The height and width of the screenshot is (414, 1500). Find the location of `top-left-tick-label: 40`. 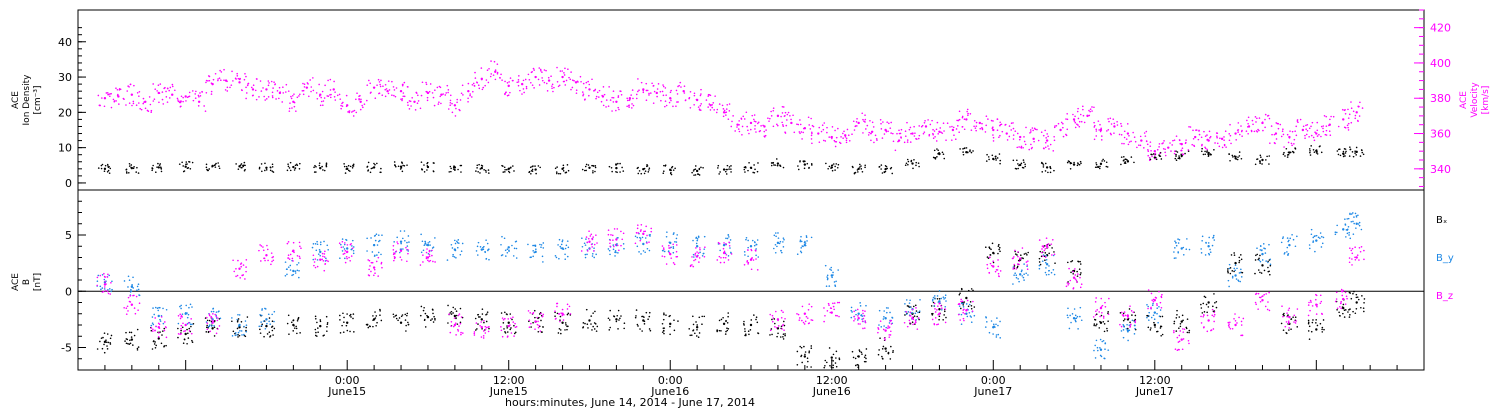

top-left-tick-label: 40 is located at coordinates (65, 42).